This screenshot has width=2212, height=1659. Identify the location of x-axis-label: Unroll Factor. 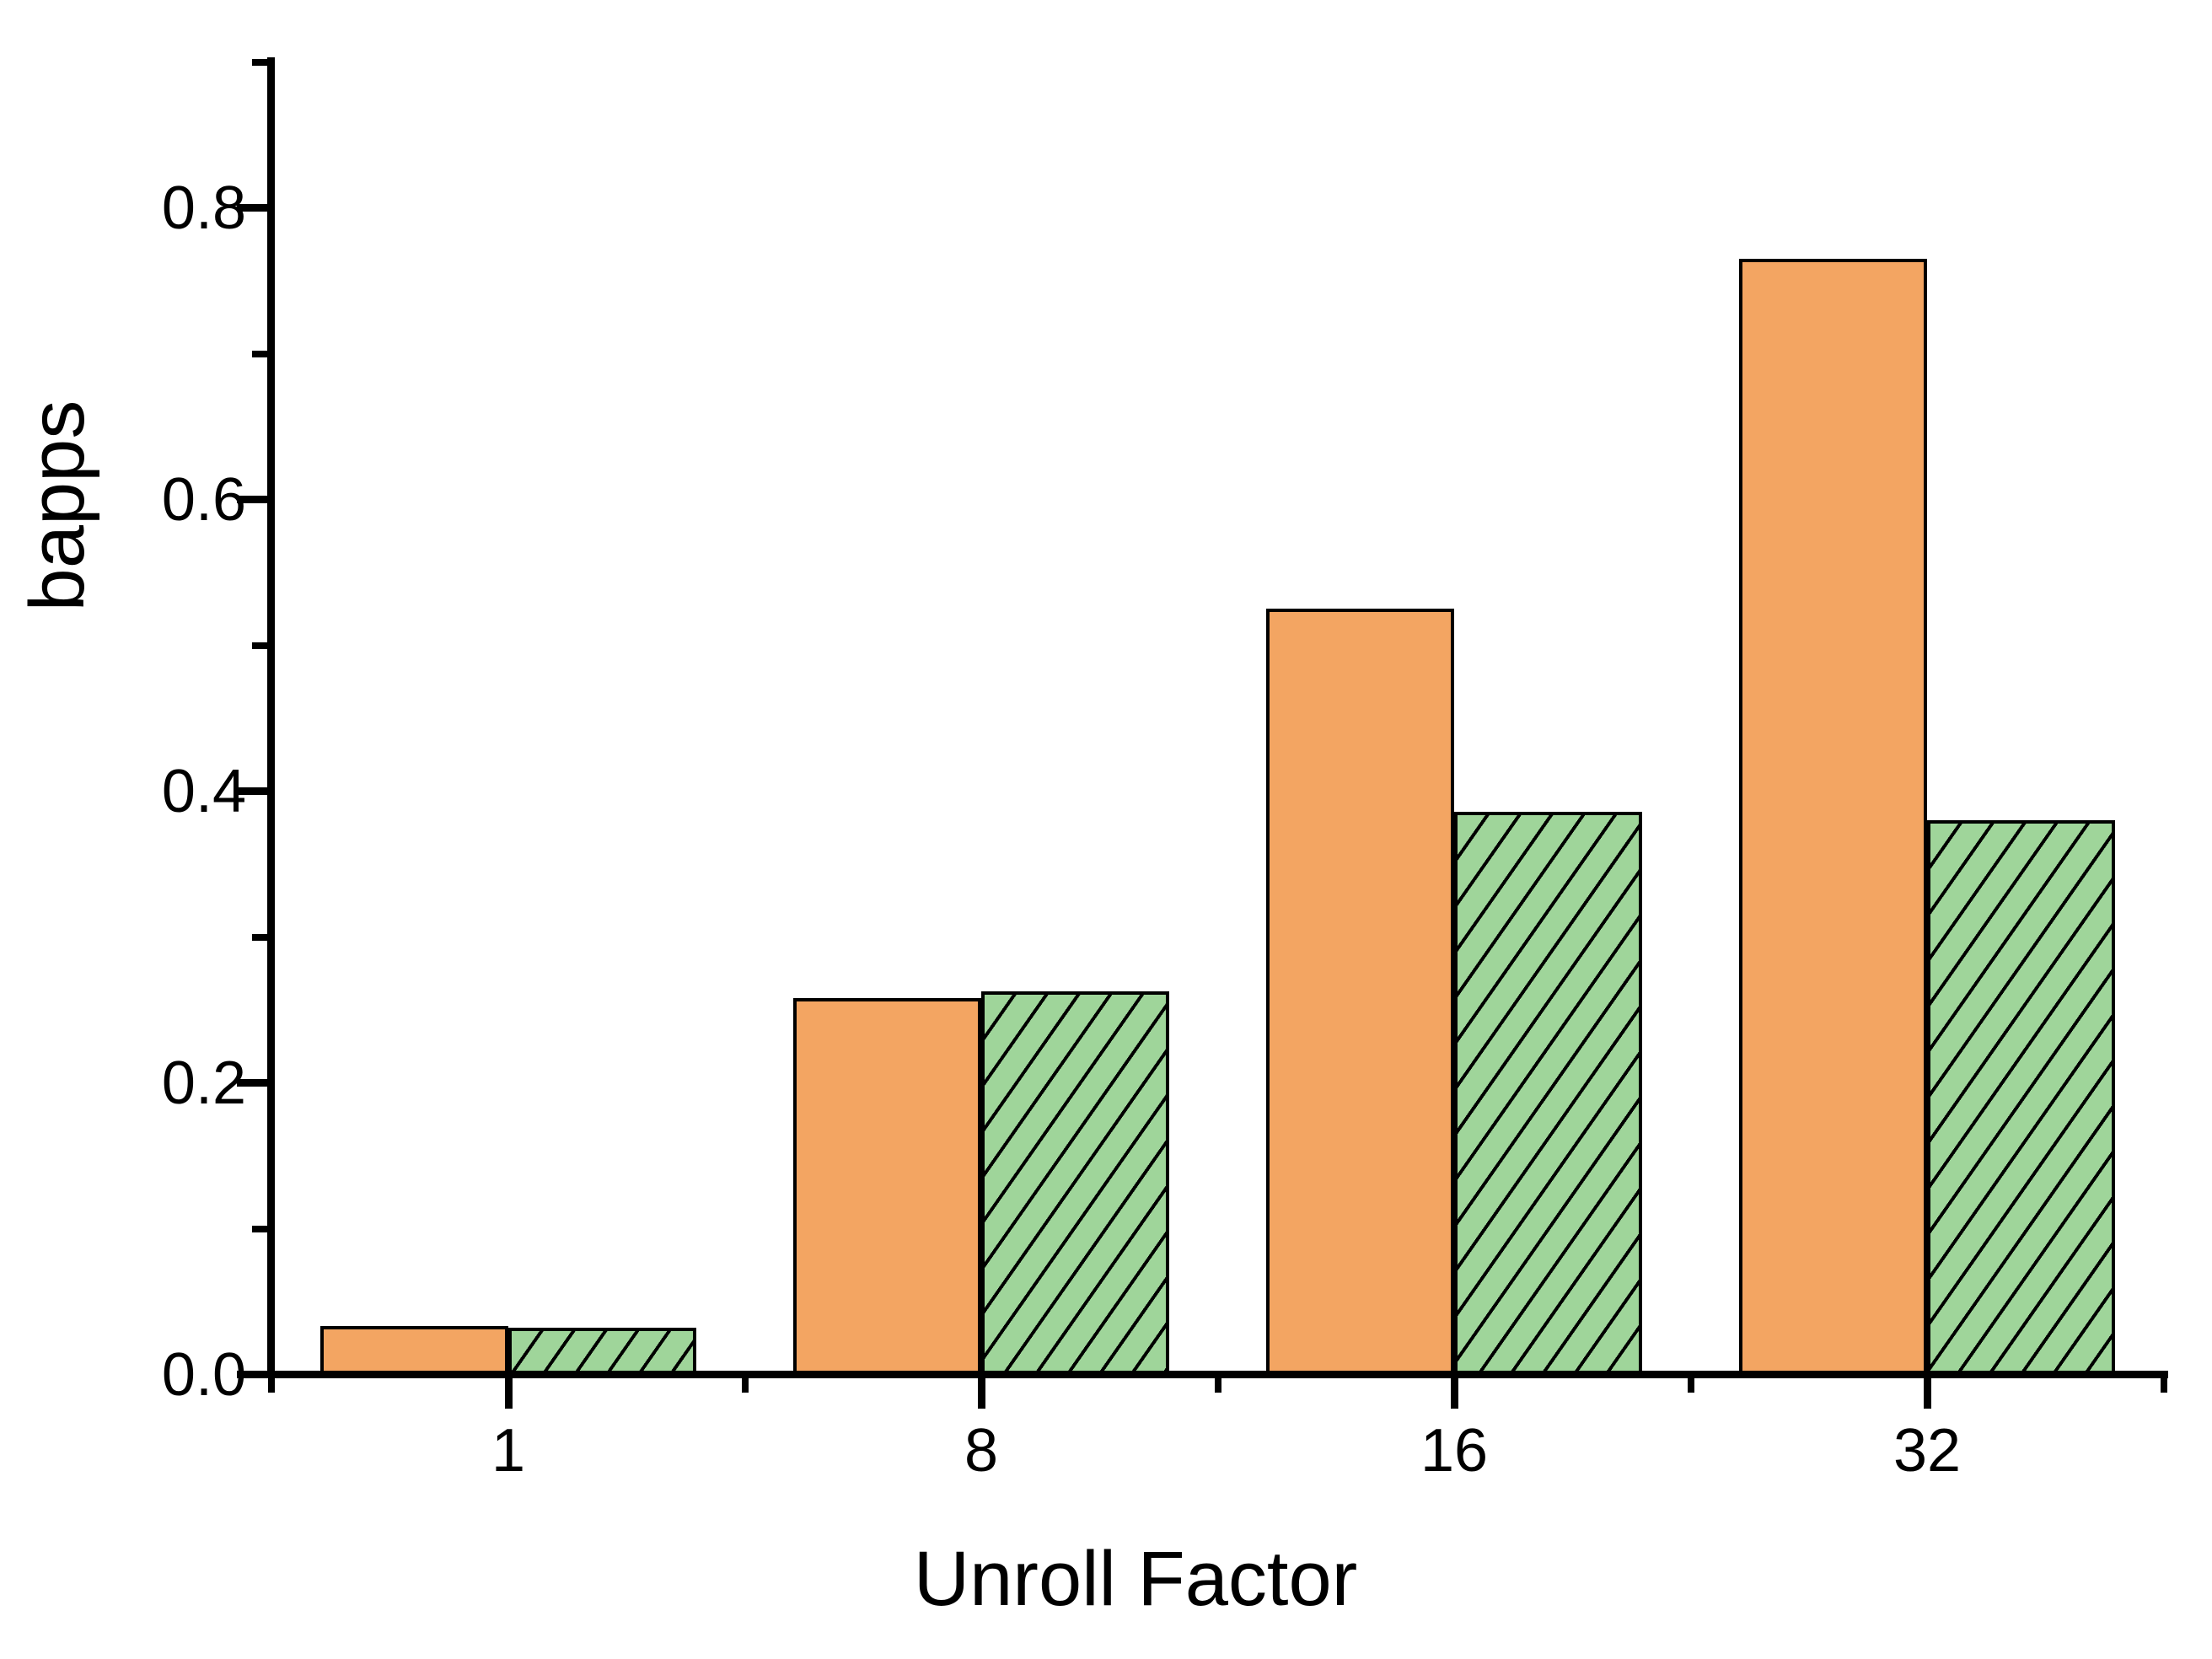
(1135, 1579).